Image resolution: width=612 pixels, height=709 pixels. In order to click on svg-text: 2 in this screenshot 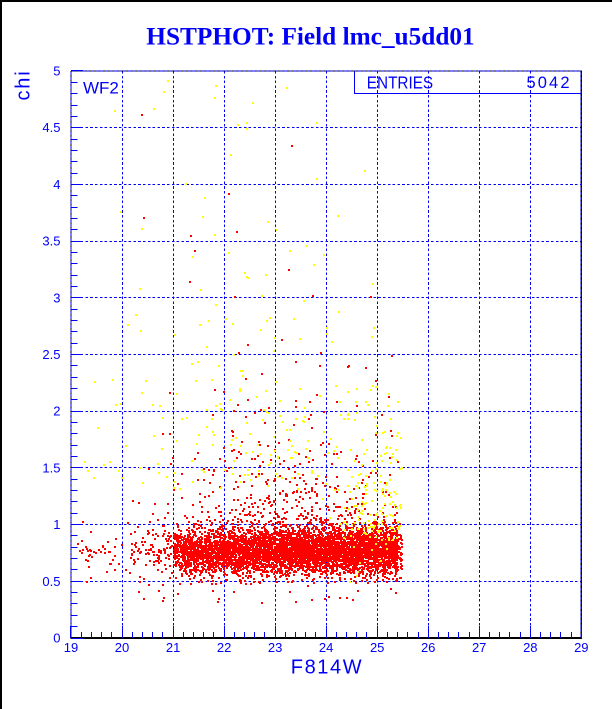, I will do `click(56, 411)`.